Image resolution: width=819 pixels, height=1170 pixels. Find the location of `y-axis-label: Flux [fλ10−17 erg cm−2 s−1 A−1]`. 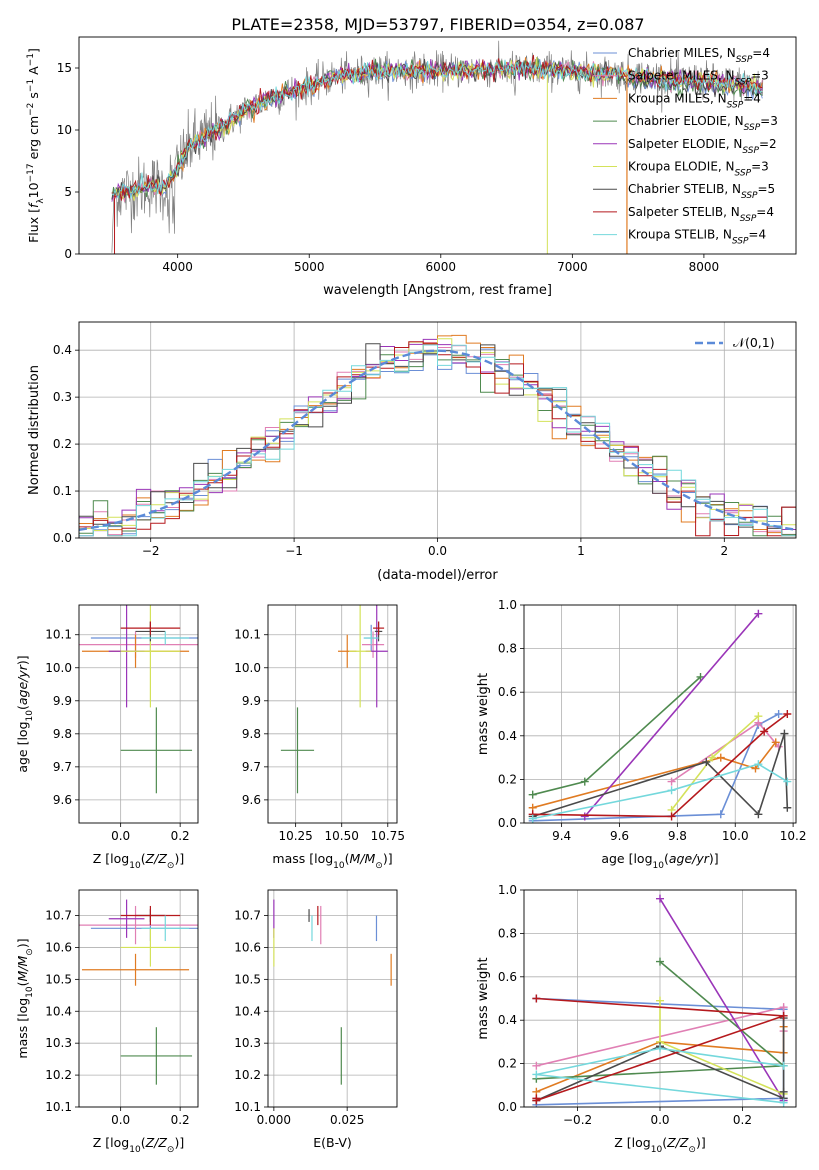

y-axis-label: Flux [fλ10−17 erg cm−2 s−1 A−1] is located at coordinates (36, 145).